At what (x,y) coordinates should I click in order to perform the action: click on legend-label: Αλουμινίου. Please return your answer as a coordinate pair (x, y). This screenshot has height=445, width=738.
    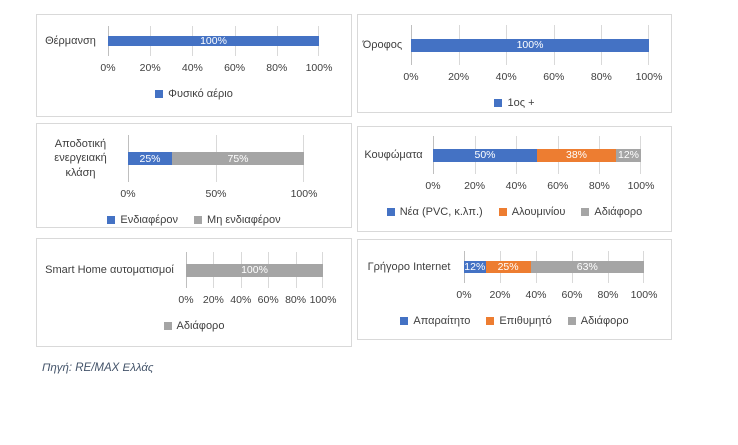
    Looking at the image, I should click on (538, 212).